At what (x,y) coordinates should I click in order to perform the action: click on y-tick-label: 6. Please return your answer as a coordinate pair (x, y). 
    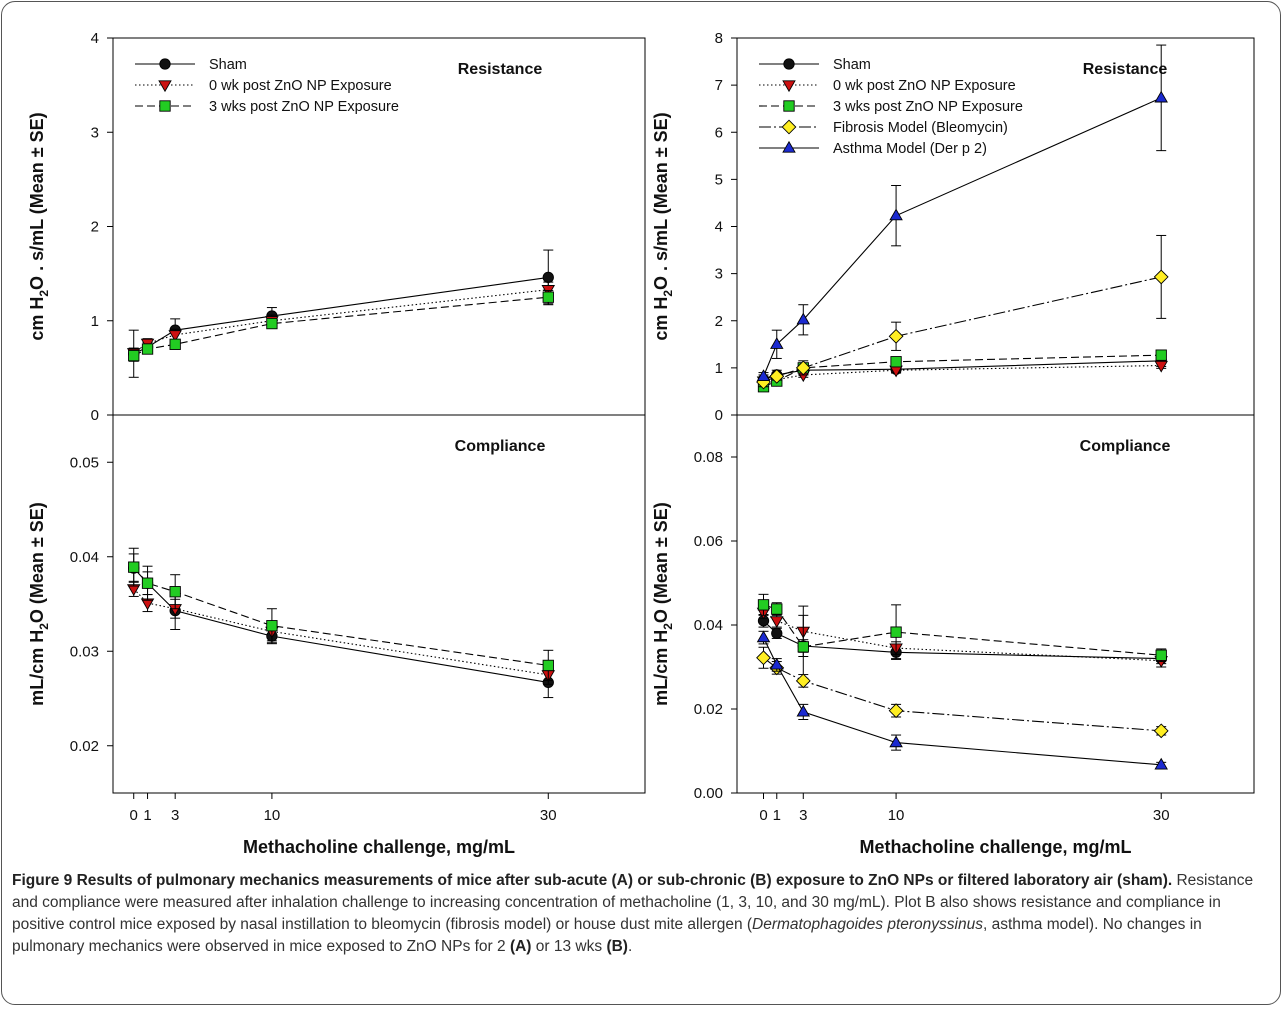
    Looking at the image, I should click on (719, 132).